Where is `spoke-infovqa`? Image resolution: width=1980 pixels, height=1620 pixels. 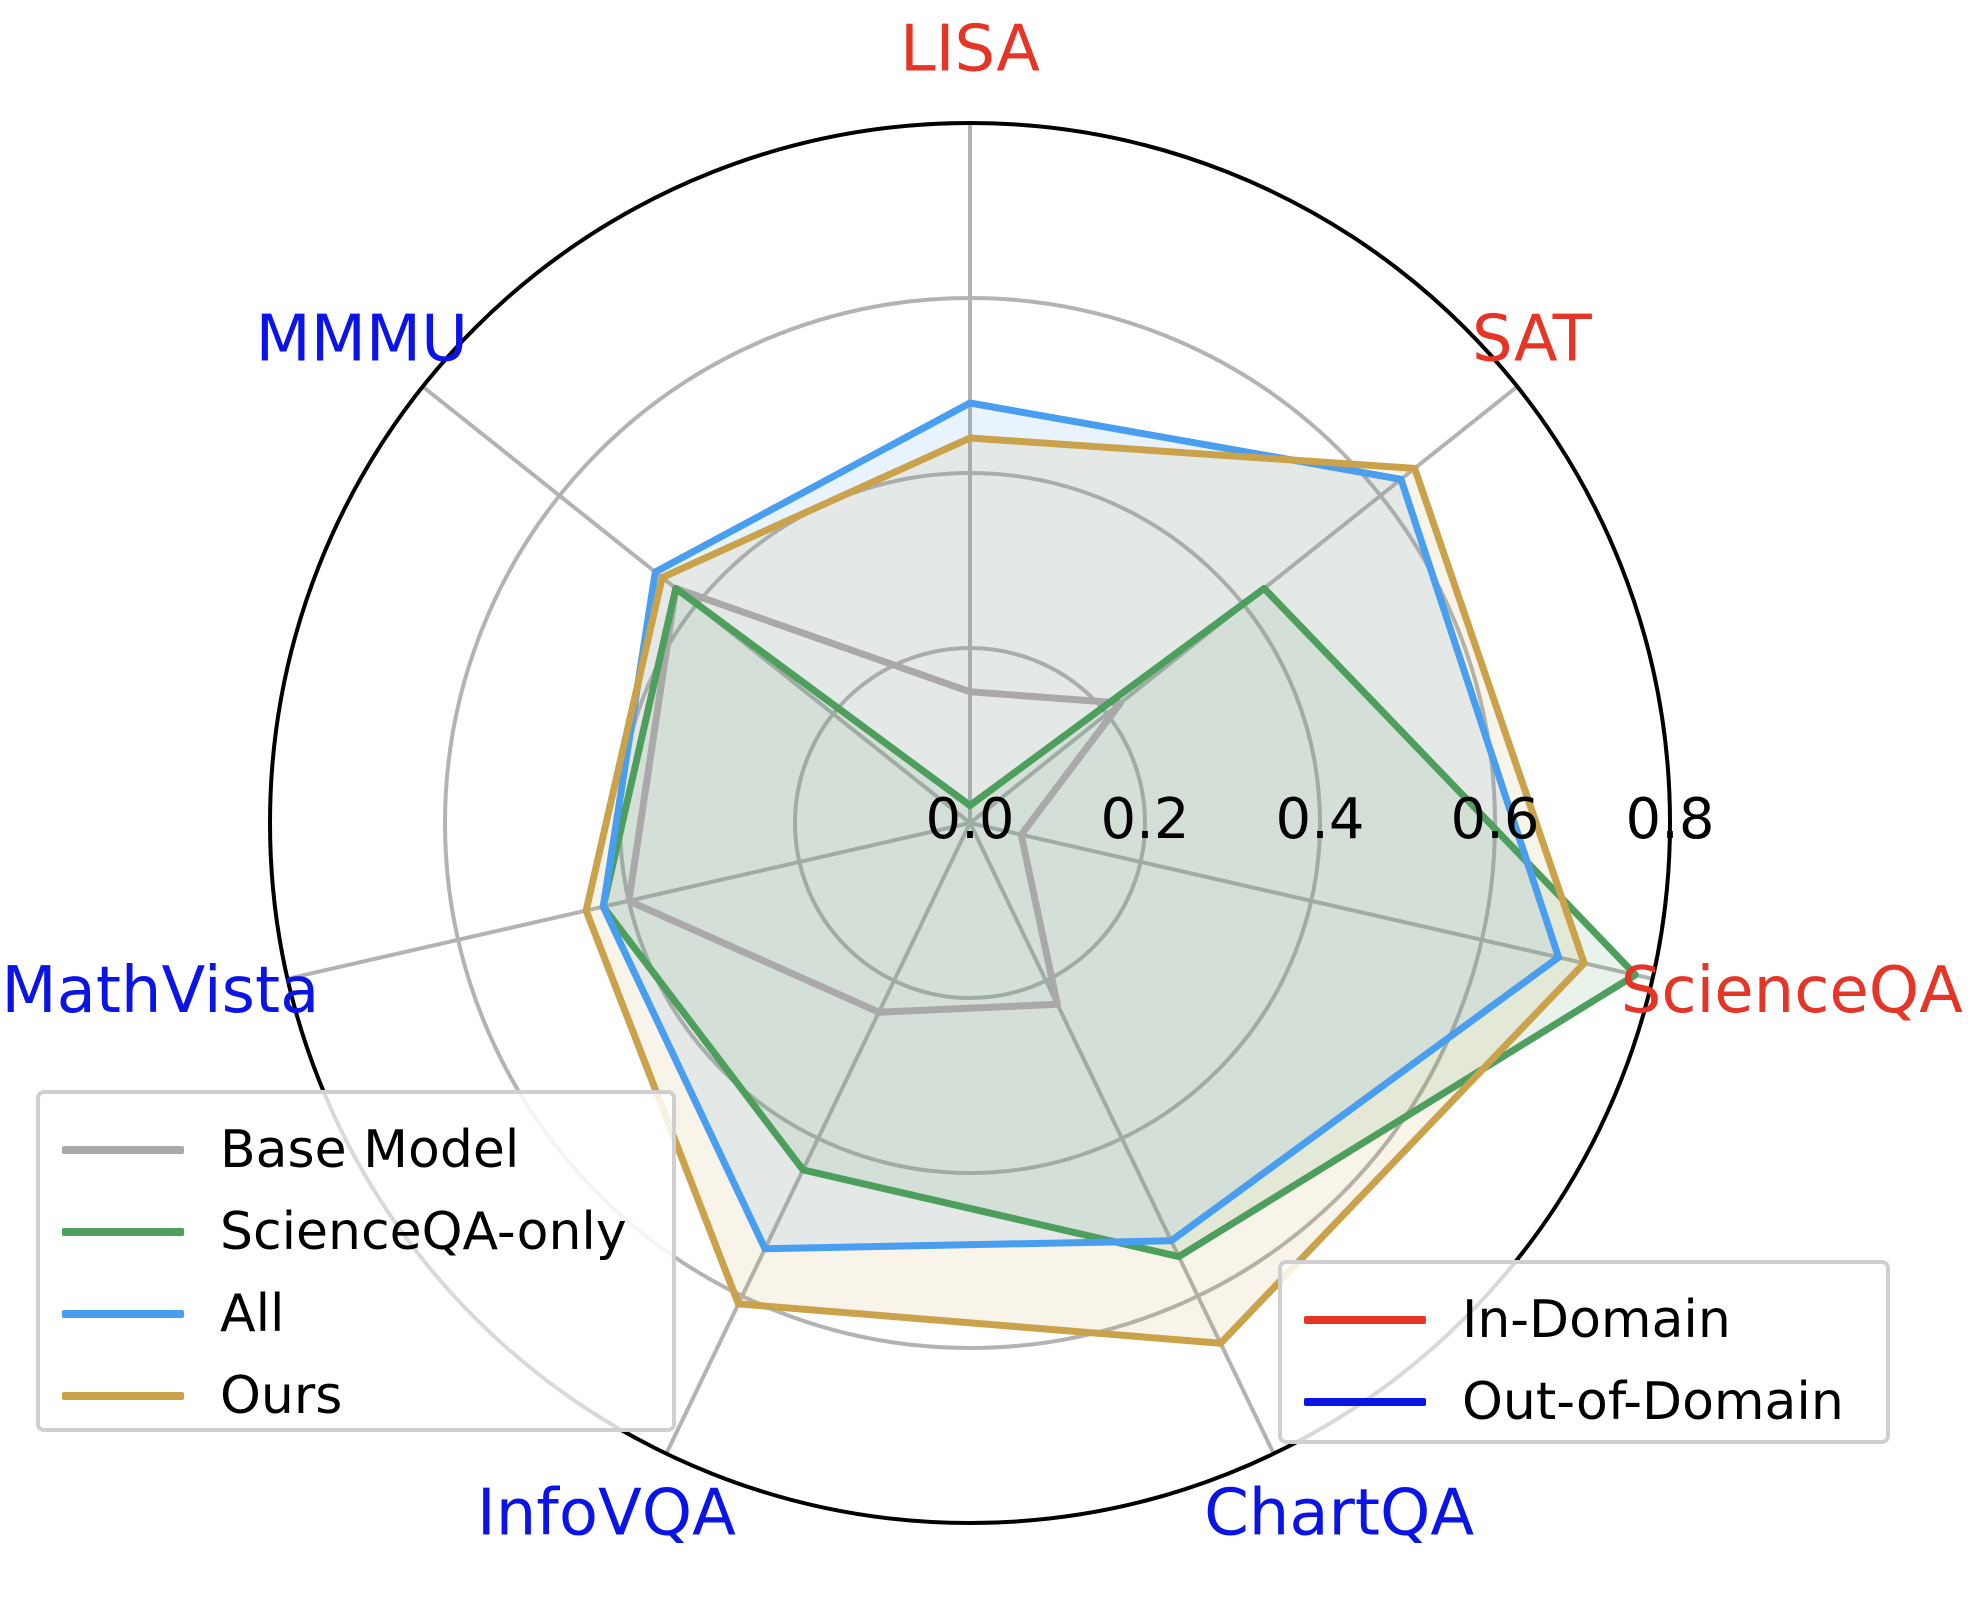 spoke-infovqa is located at coordinates (818, 1138).